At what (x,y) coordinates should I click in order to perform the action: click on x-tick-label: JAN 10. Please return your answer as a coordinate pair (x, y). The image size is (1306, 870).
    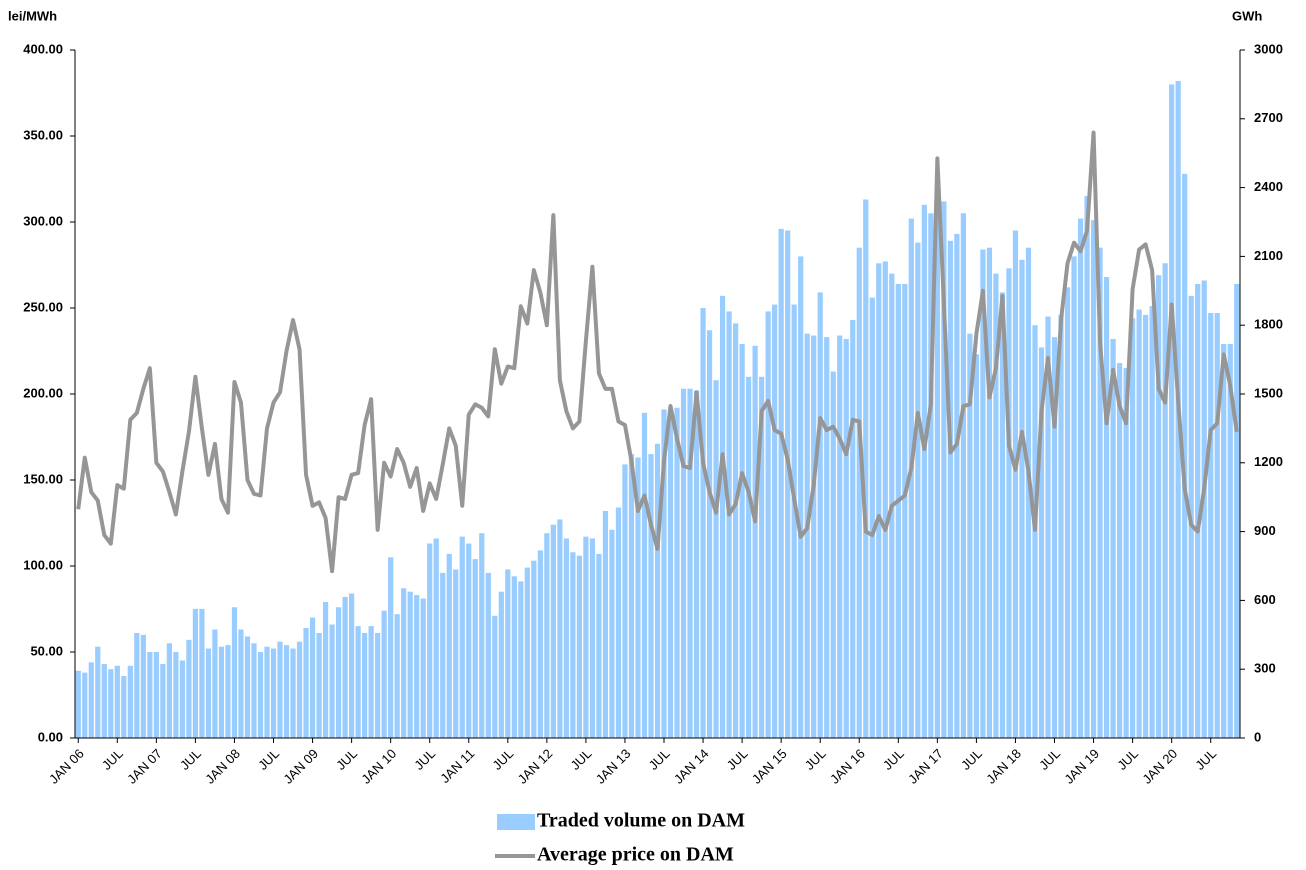
    Looking at the image, I should click on (378, 766).